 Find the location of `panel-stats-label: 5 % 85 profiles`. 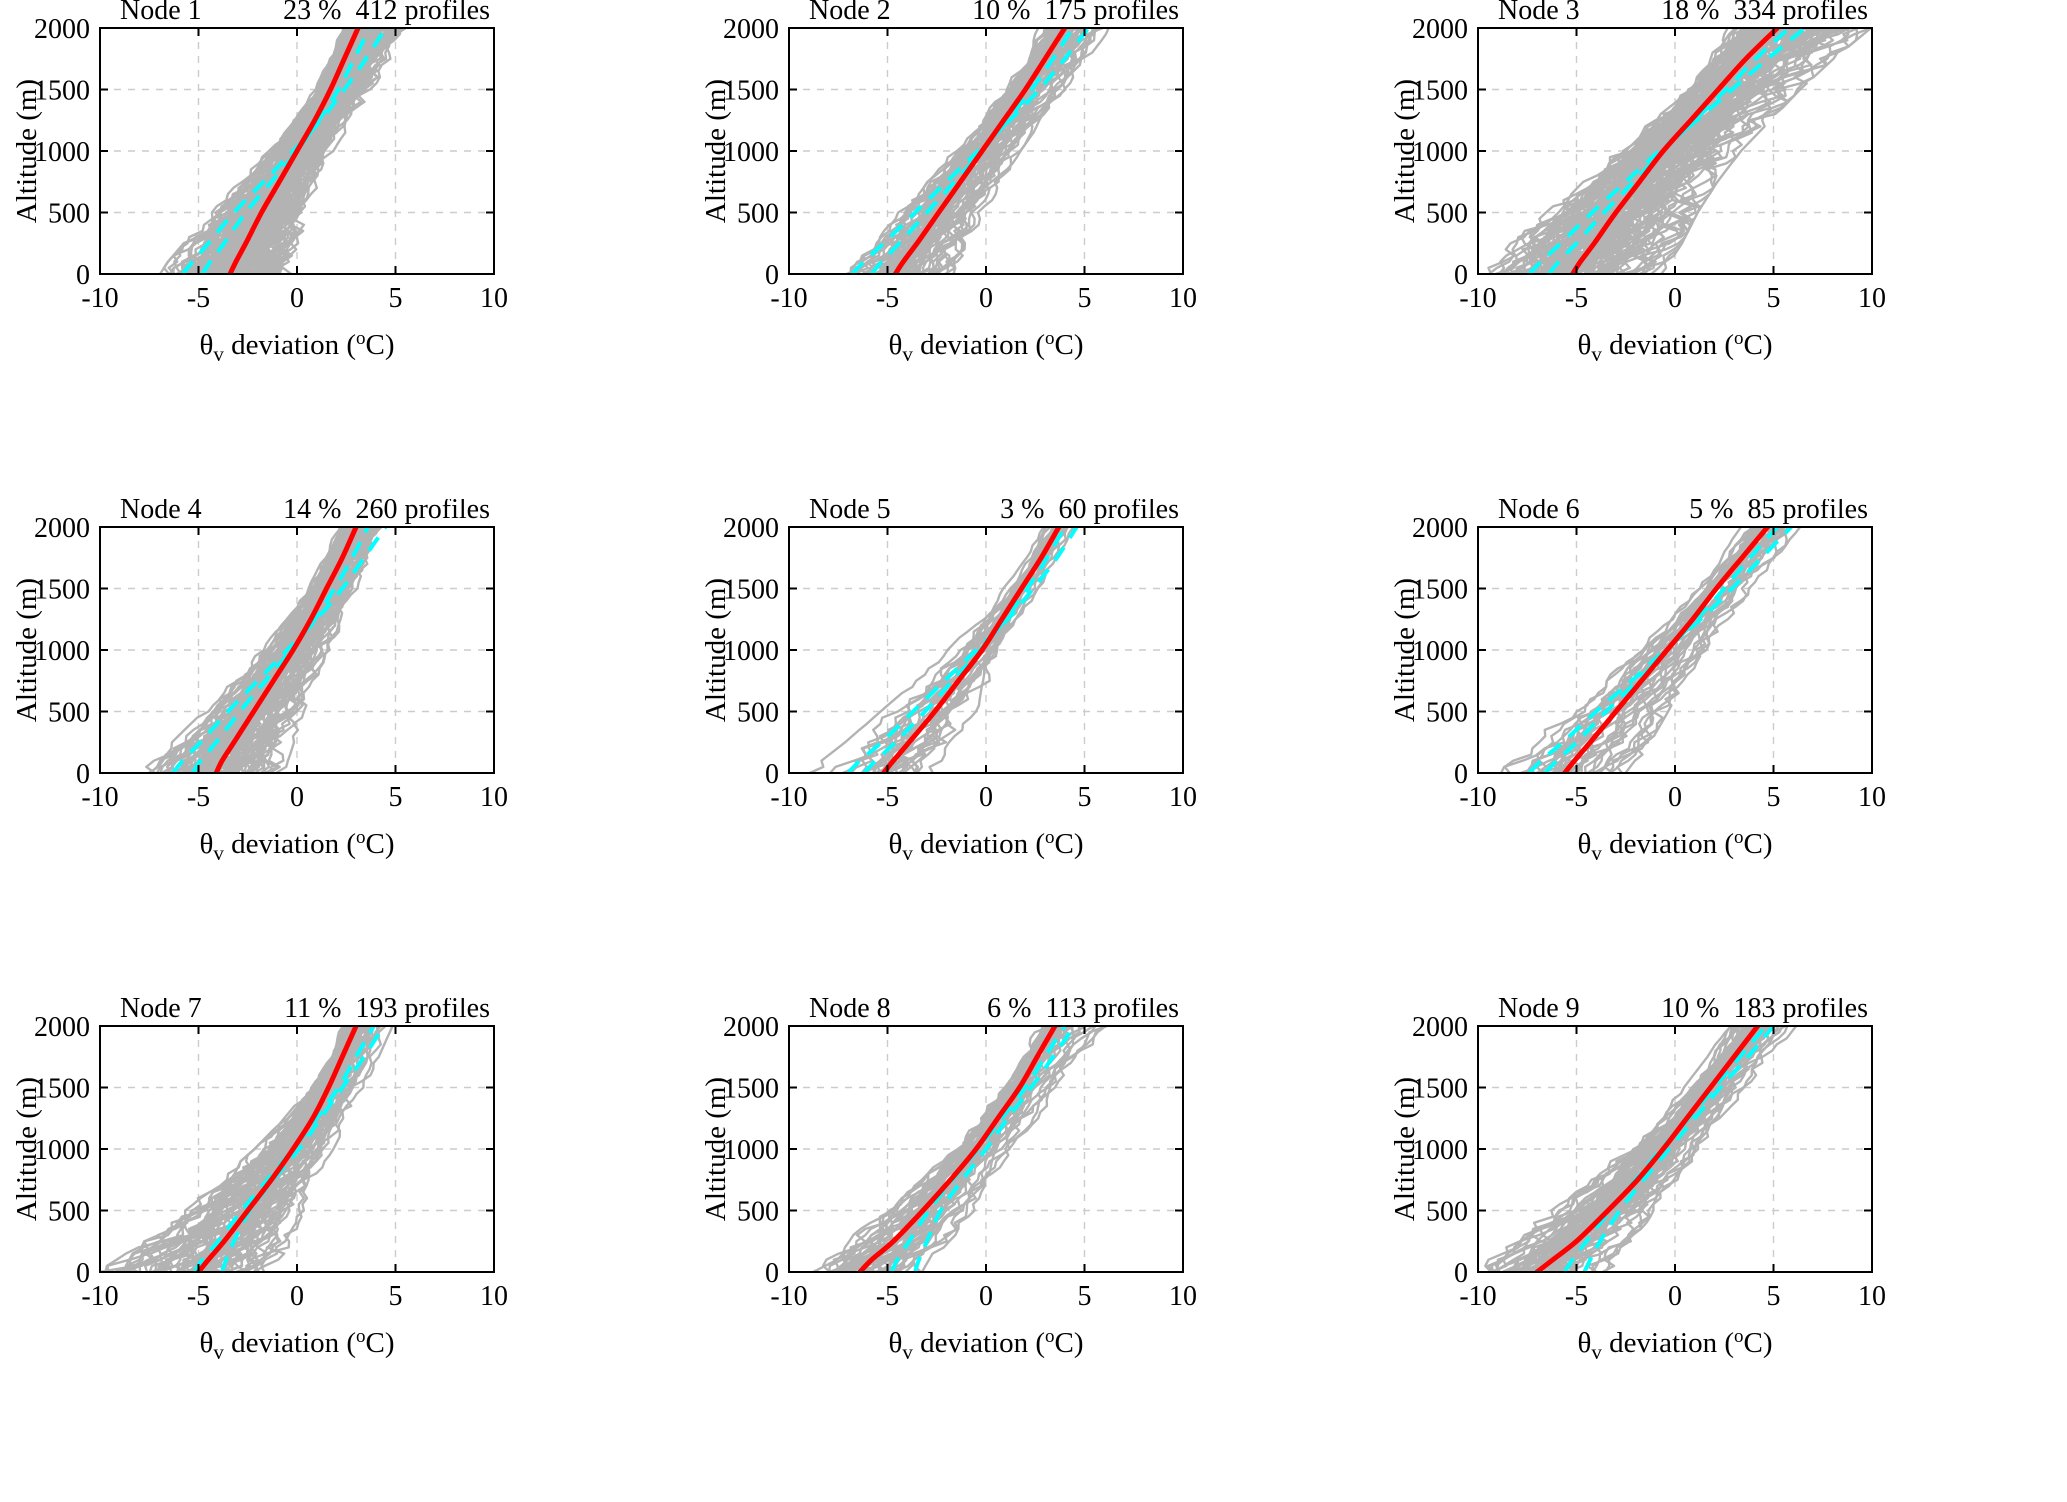

panel-stats-label: 5 % 85 profiles is located at coordinates (1778, 512).